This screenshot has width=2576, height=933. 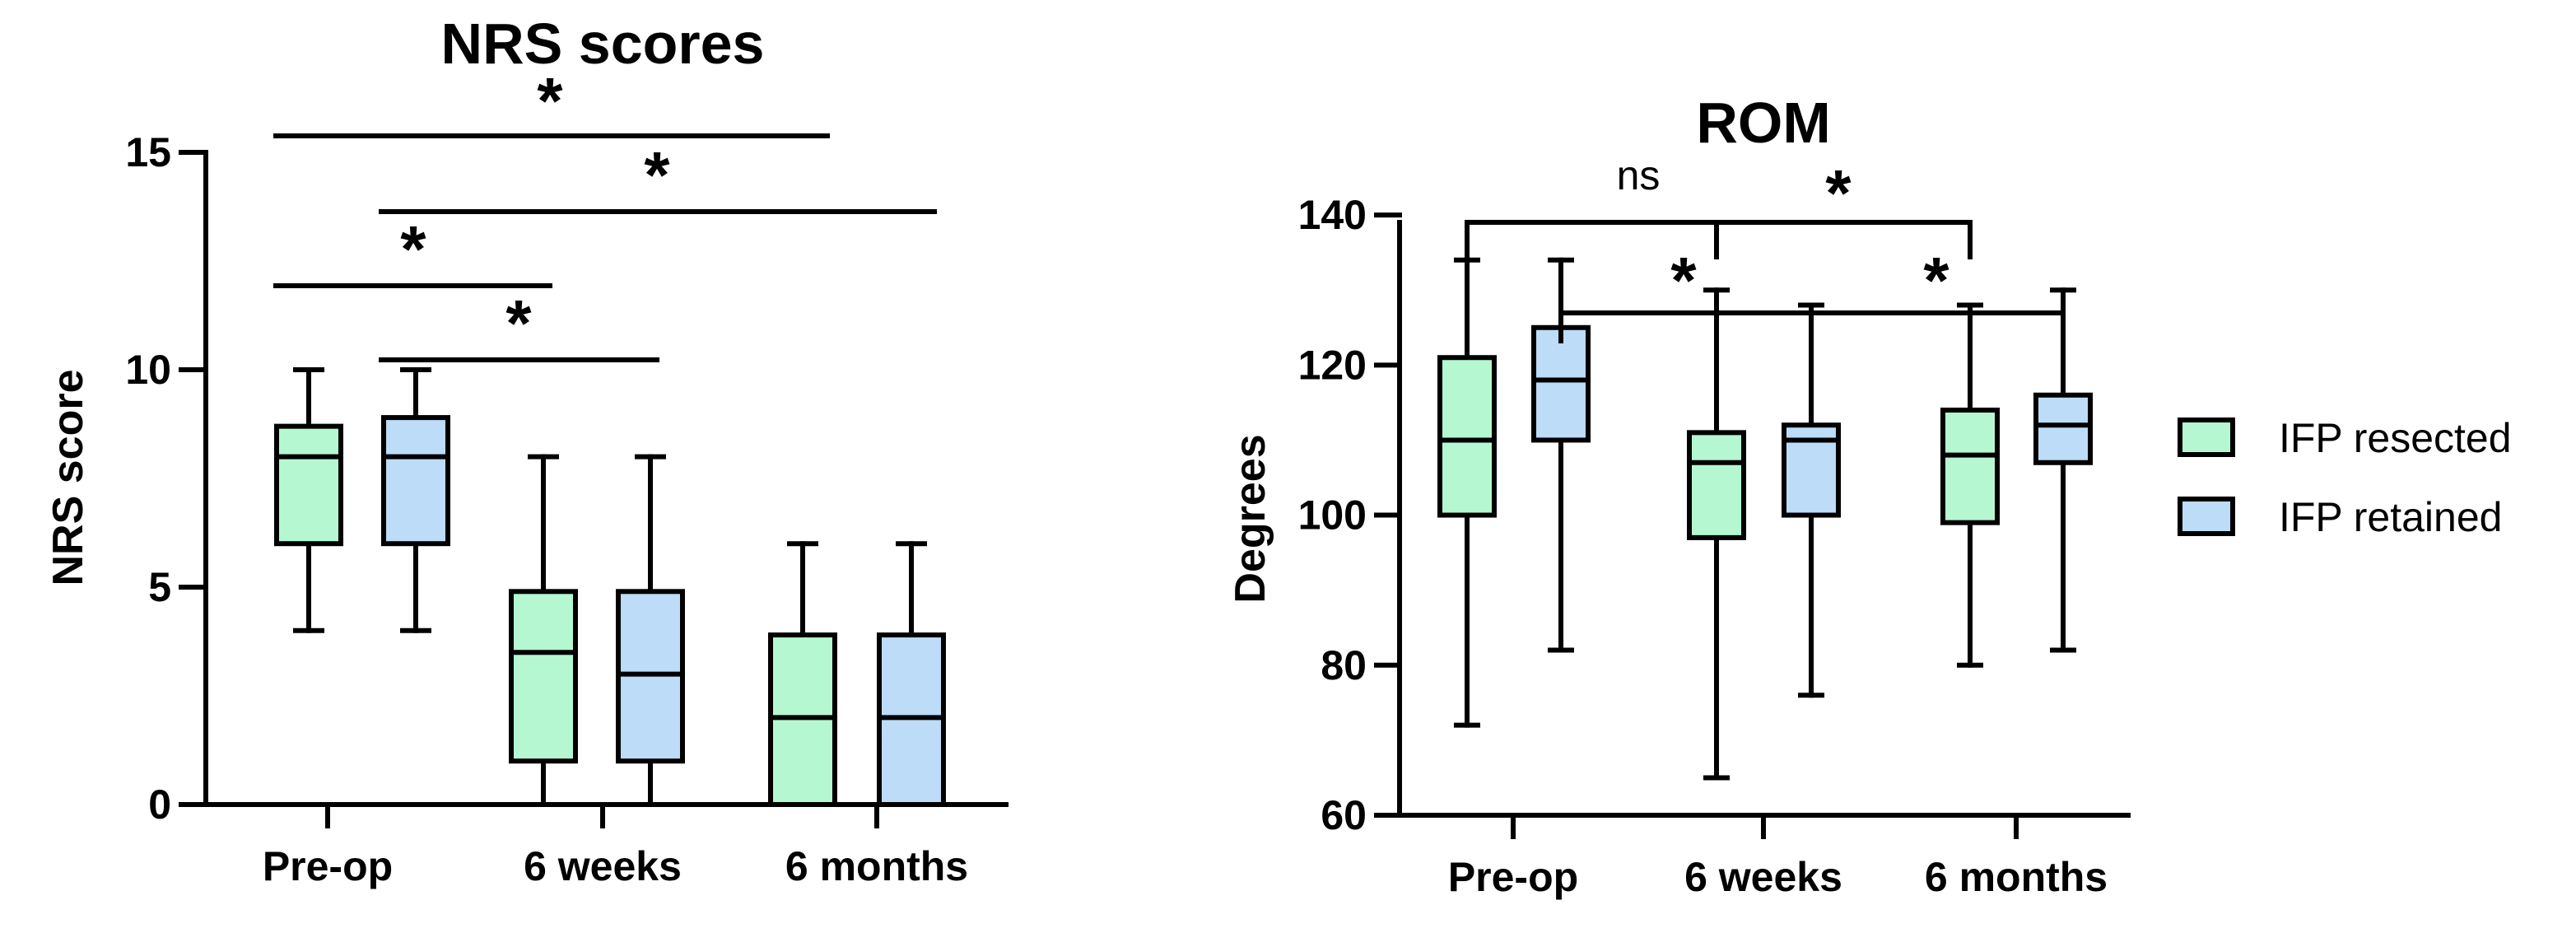 I want to click on nrs-y-axis-label: NRS score, so click(x=68, y=478).